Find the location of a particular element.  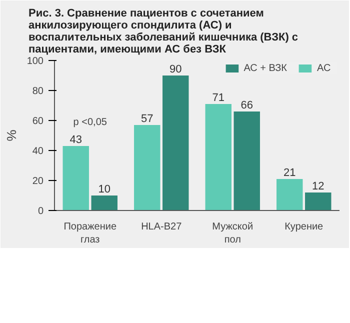

y-tick-label: 0 is located at coordinates (41, 211).